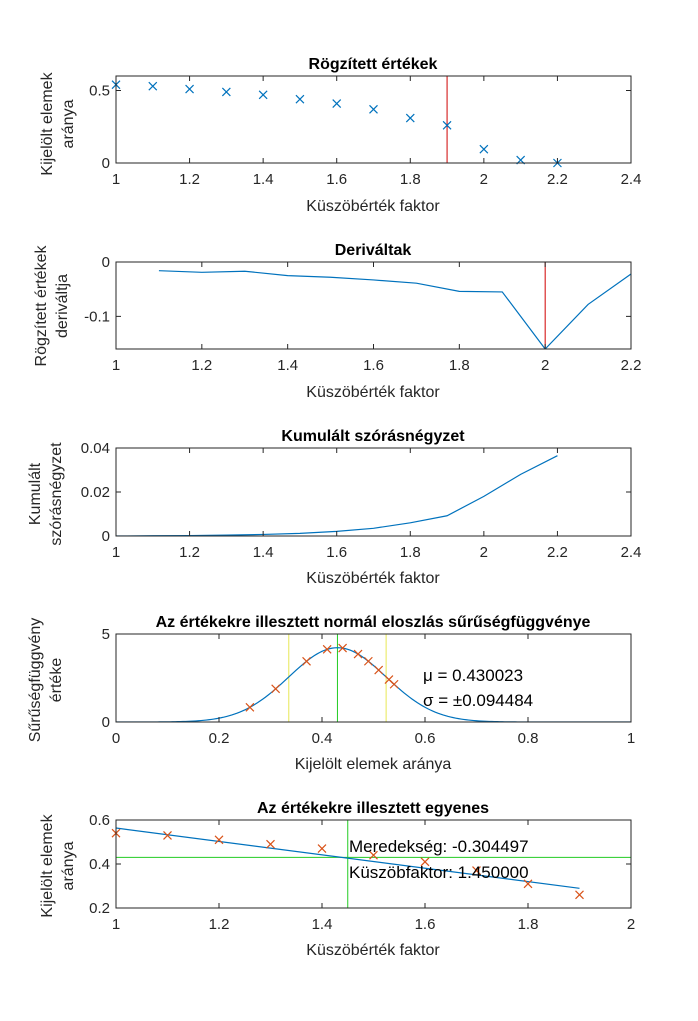  What do you see at coordinates (35, 493) in the screenshot?
I see `y-axis-label-line1: Kumulált` at bounding box center [35, 493].